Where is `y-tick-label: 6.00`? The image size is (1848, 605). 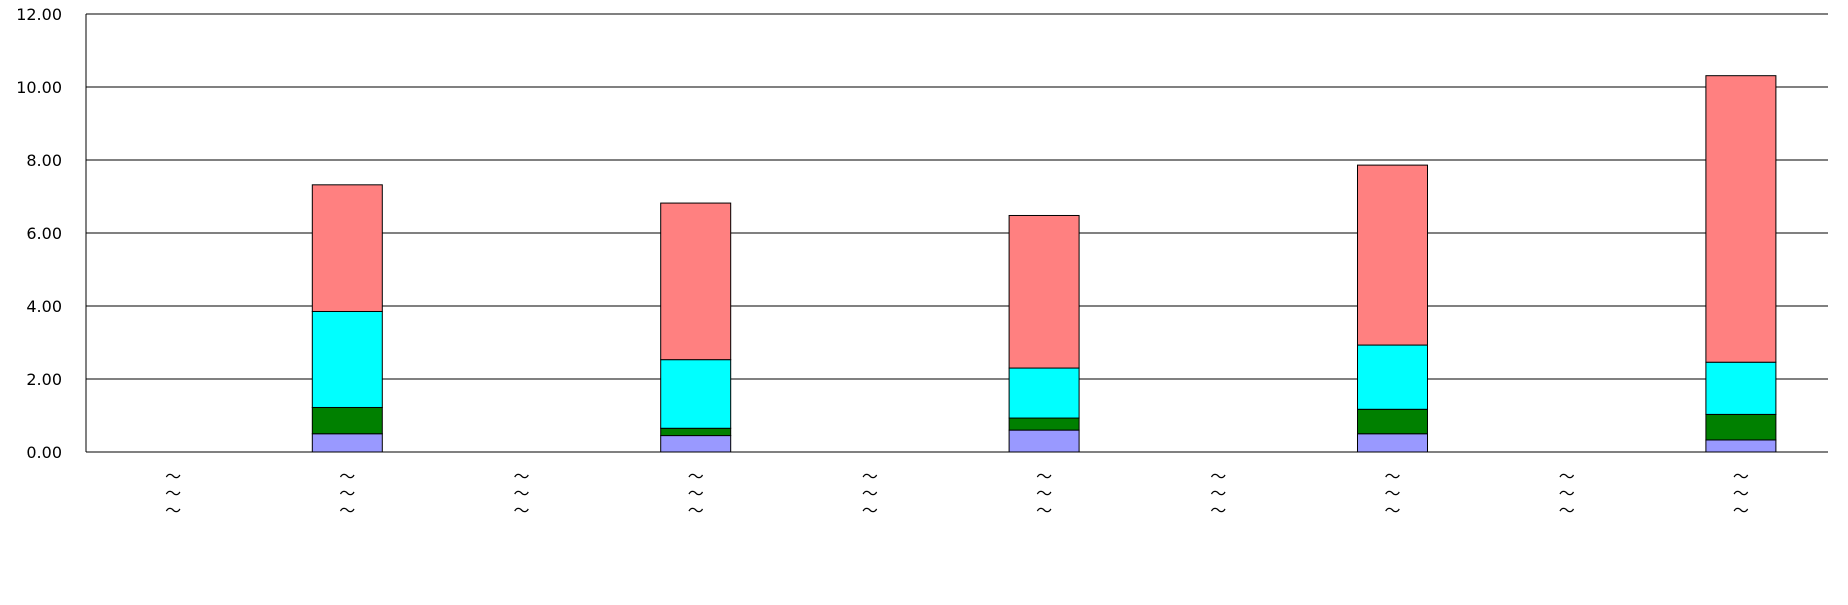
y-tick-label: 6.00 is located at coordinates (44, 233).